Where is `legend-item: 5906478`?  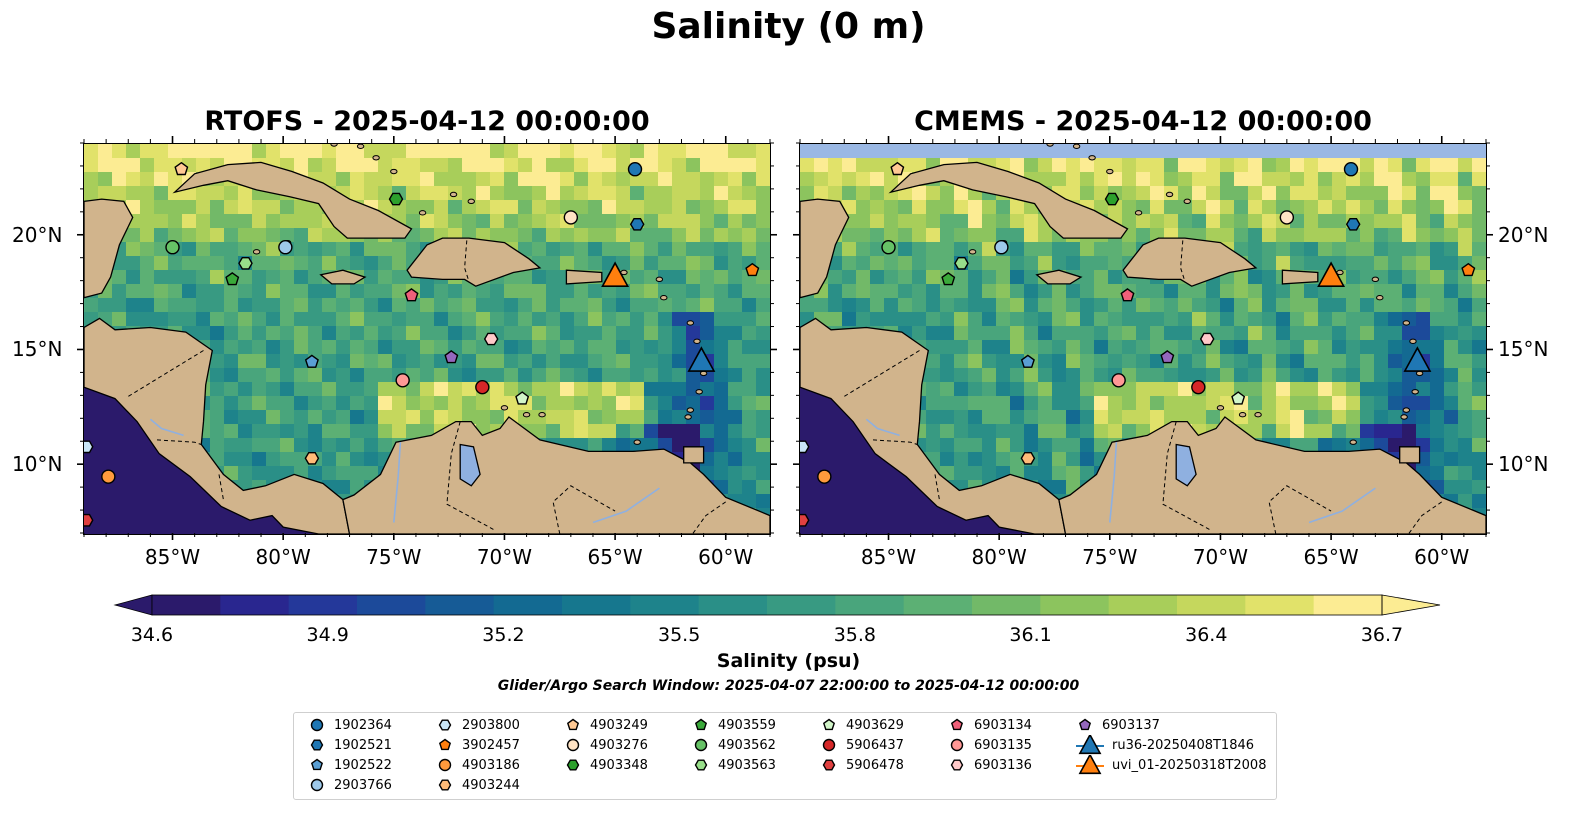
legend-item: 5906478 is located at coordinates (862, 765).